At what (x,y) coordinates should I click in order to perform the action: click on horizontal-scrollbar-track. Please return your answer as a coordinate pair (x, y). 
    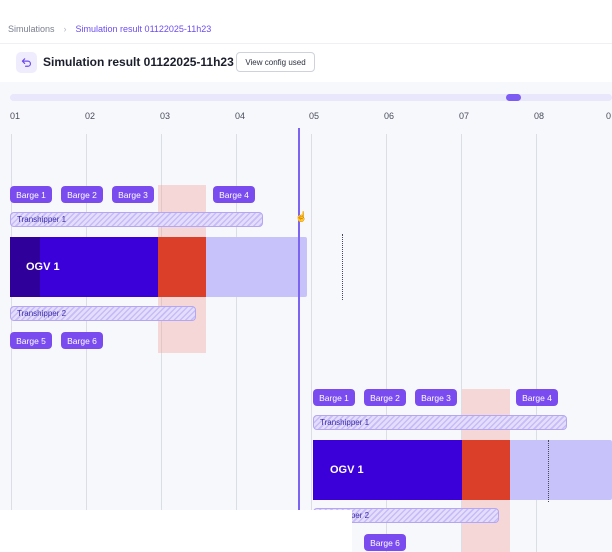
    Looking at the image, I should click on (311, 97).